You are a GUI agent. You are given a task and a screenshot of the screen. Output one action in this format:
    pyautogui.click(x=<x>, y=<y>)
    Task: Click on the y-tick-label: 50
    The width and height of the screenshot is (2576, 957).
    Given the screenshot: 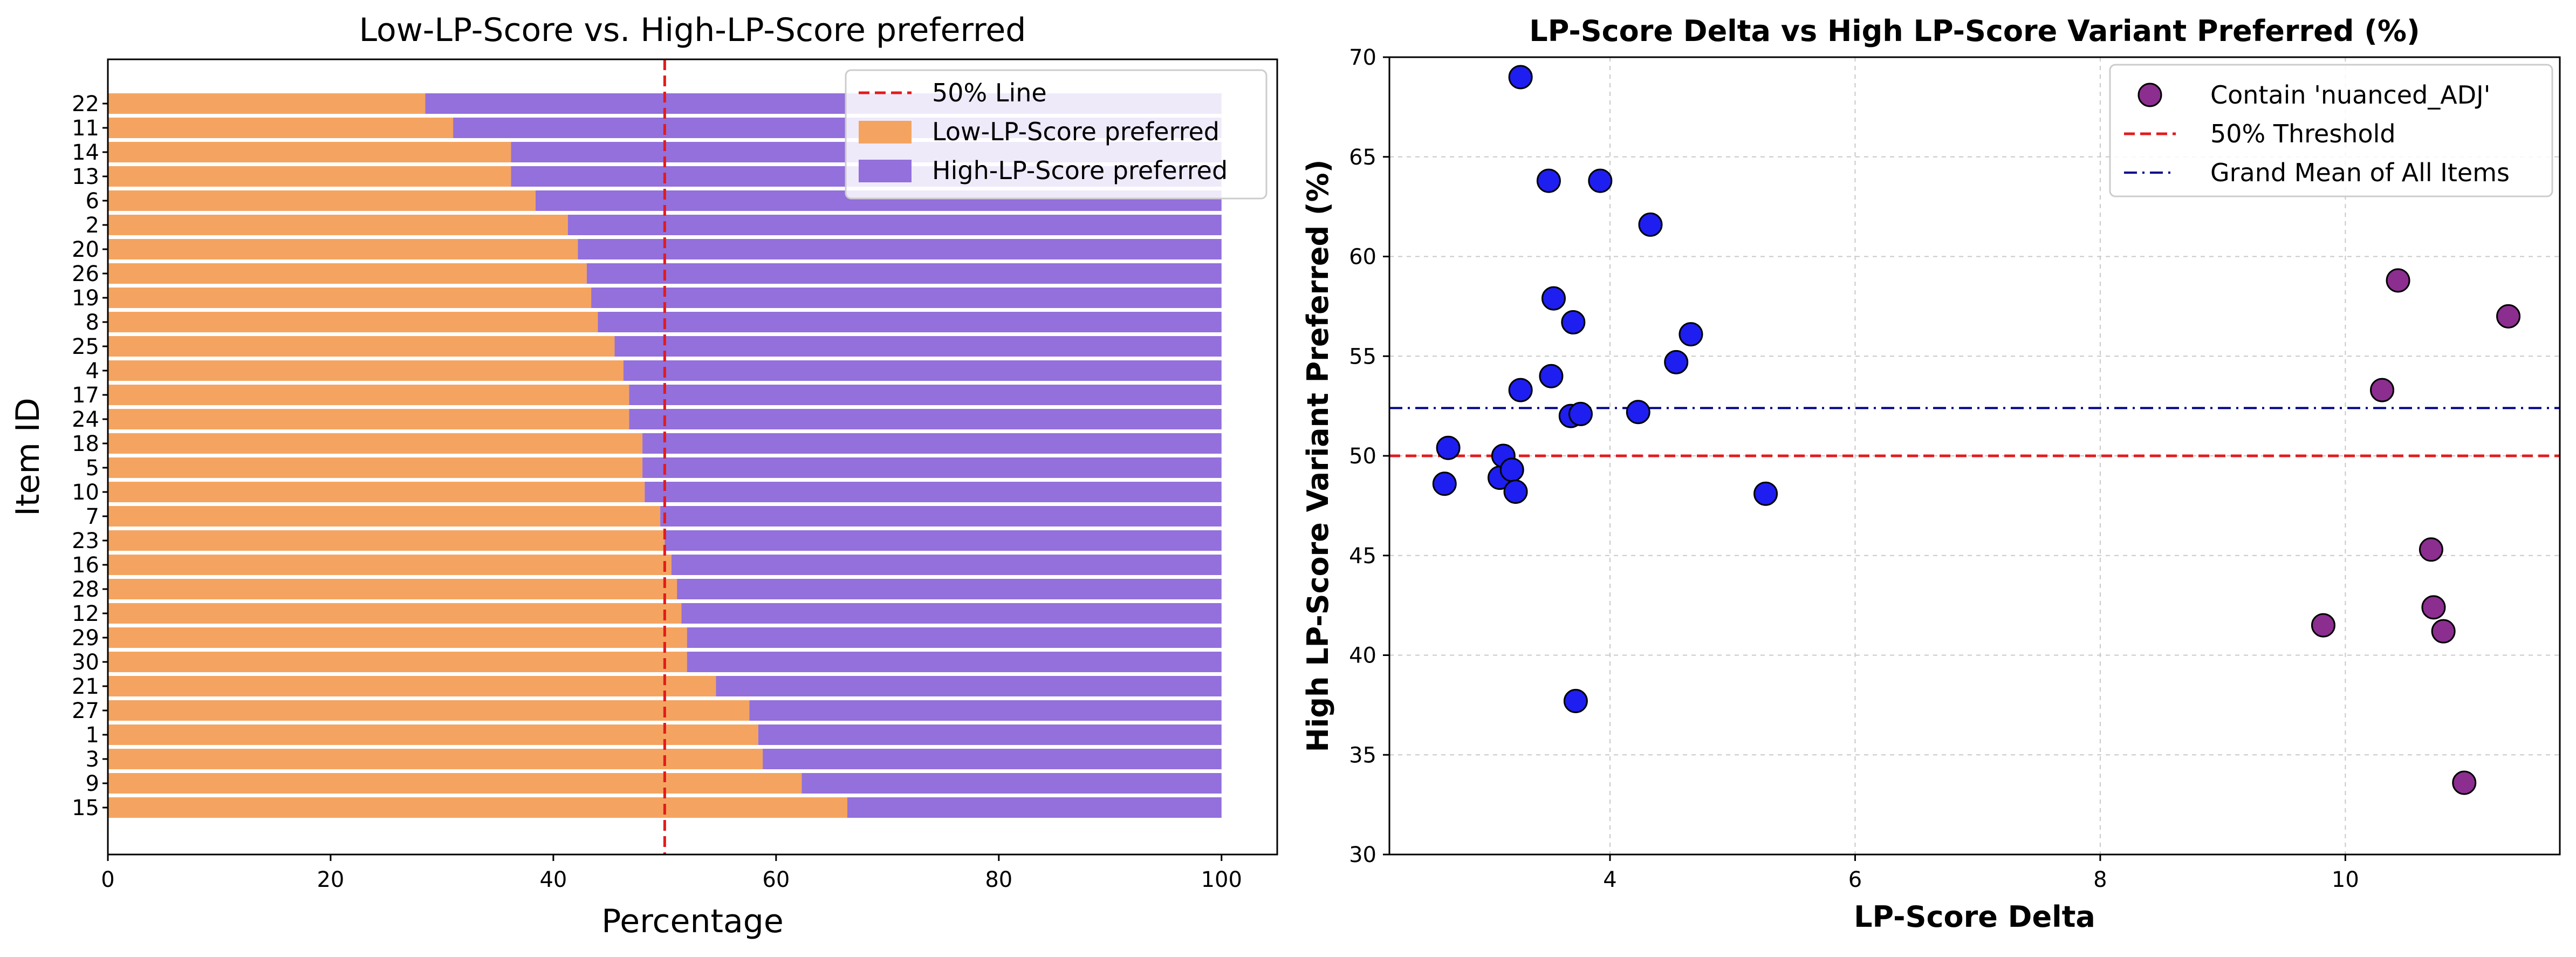 What is the action you would take?
    pyautogui.click(x=1362, y=456)
    